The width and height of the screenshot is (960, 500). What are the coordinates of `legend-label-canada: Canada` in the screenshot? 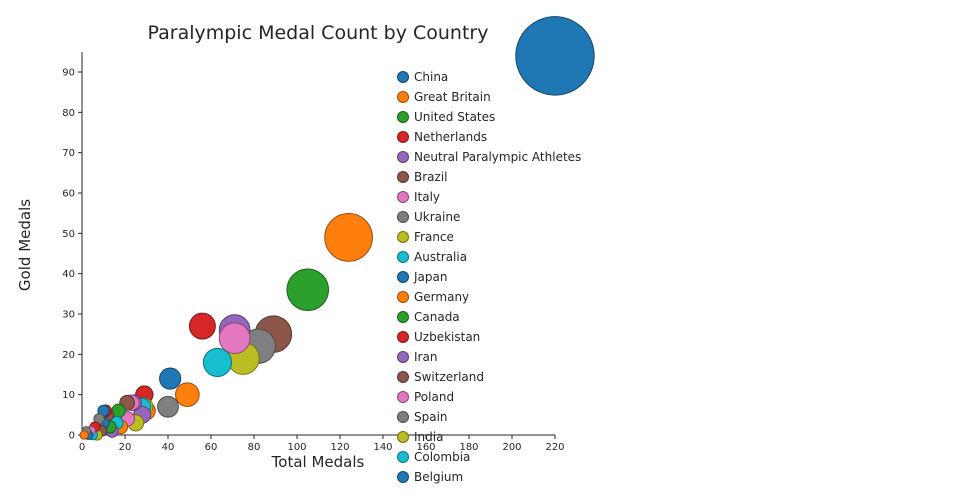 It's located at (437, 317).